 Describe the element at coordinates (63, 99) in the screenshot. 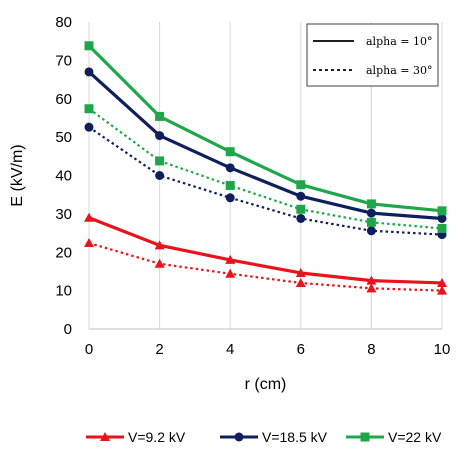

I see `y-tick-label: 60` at that location.